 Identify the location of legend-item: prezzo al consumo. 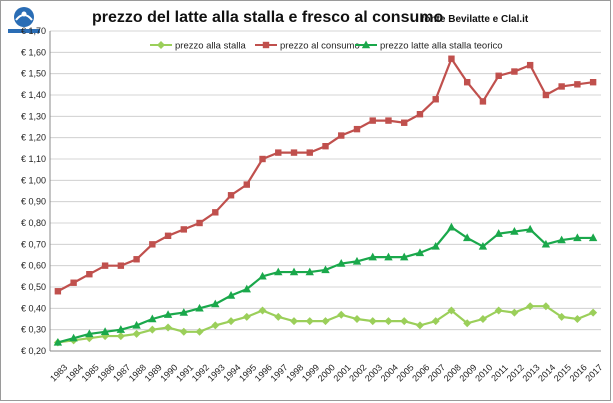
(307, 46).